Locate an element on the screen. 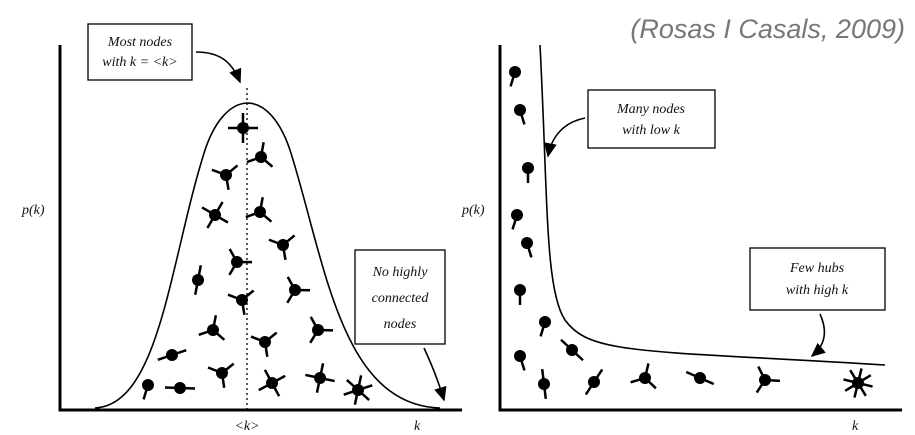 Image resolution: width=915 pixels, height=435 pixels. citation: (Rosas I Casals, 2009) is located at coordinates (767, 29).